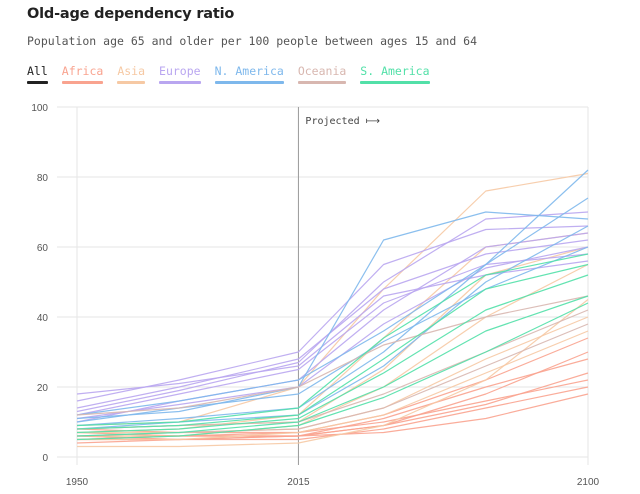 The height and width of the screenshot is (494, 640). I want to click on projected-annotation: Projected ⟼, so click(342, 121).